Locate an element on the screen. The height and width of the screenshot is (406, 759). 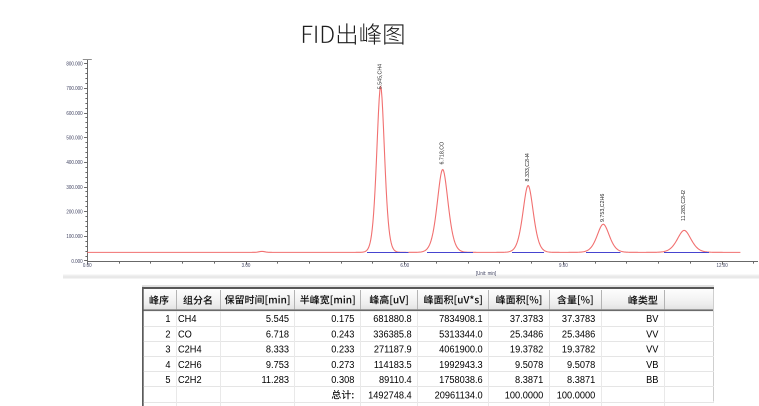
svg-text: 7834908.1 is located at coordinates (461, 320).